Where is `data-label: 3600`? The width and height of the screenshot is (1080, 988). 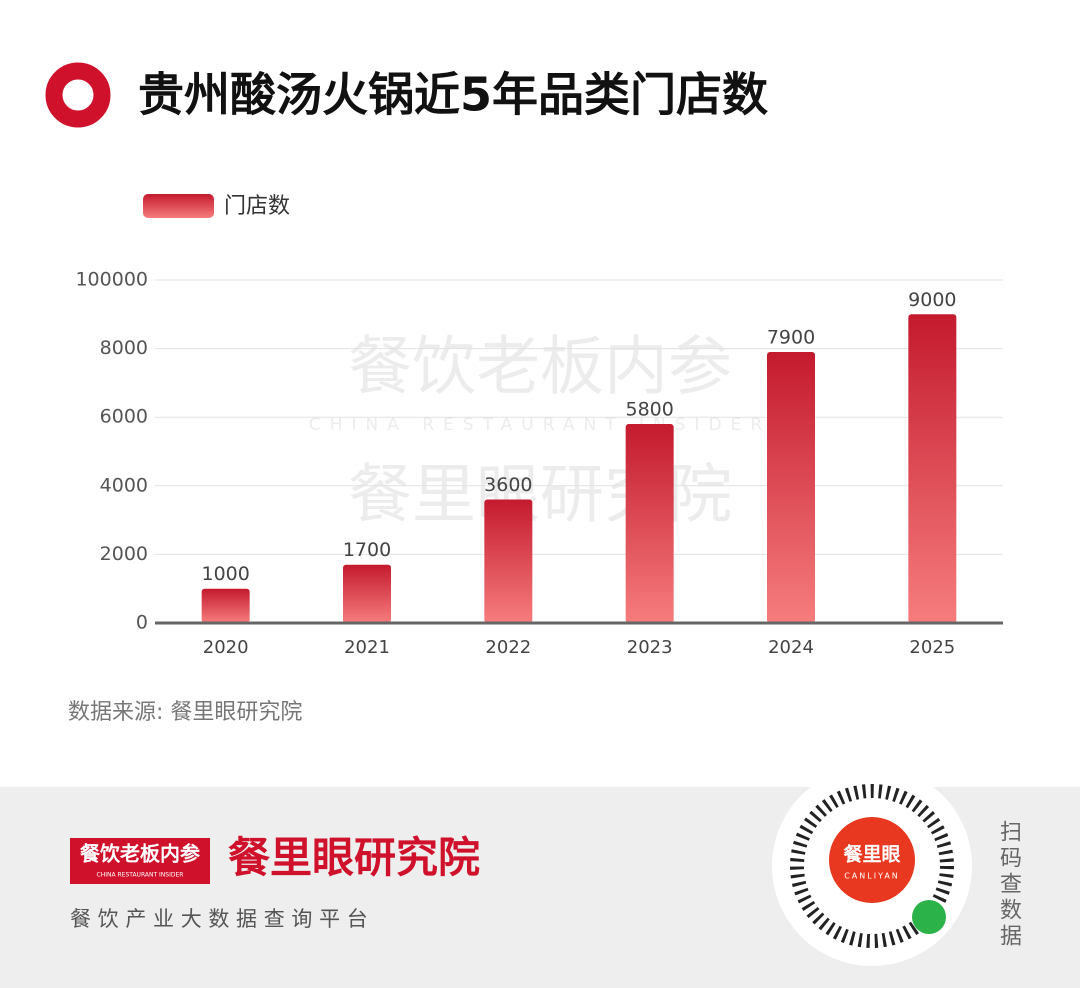
data-label: 3600 is located at coordinates (508, 485).